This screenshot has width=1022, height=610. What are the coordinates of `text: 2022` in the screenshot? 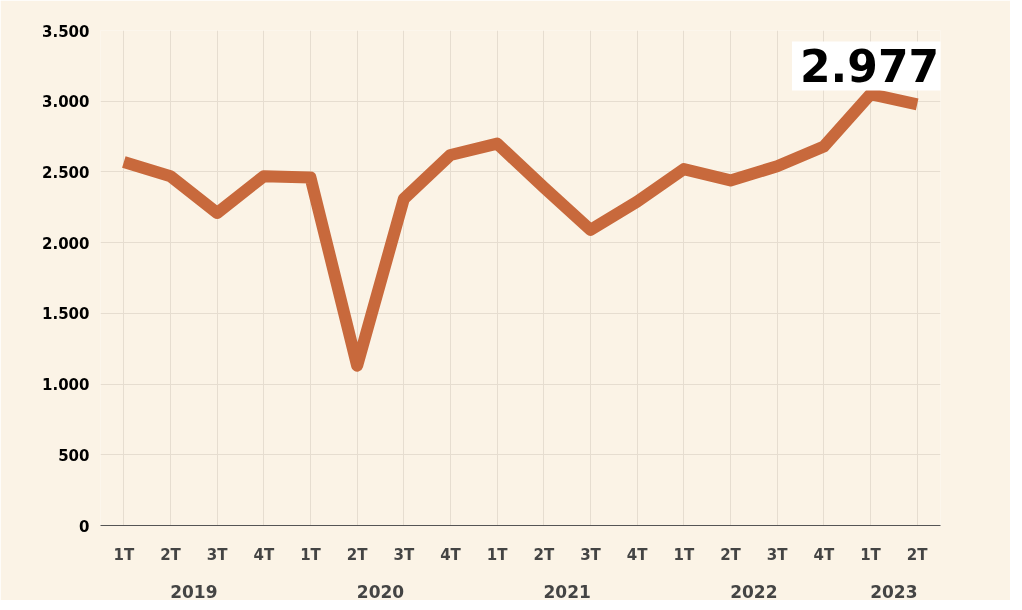 It's located at (754, 591).